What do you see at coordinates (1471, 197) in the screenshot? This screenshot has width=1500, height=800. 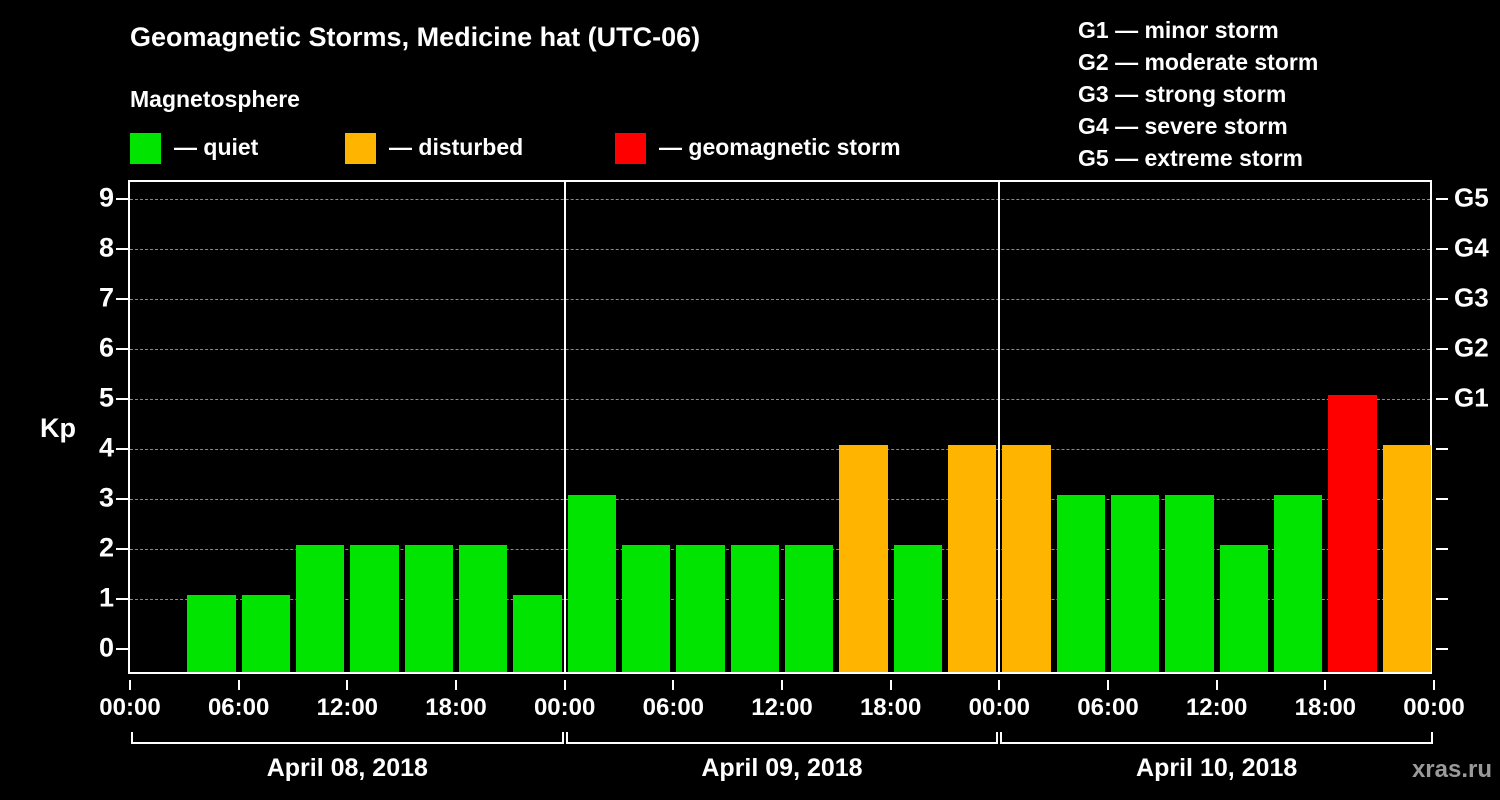 I see `g-axis-label-G5: G5` at bounding box center [1471, 197].